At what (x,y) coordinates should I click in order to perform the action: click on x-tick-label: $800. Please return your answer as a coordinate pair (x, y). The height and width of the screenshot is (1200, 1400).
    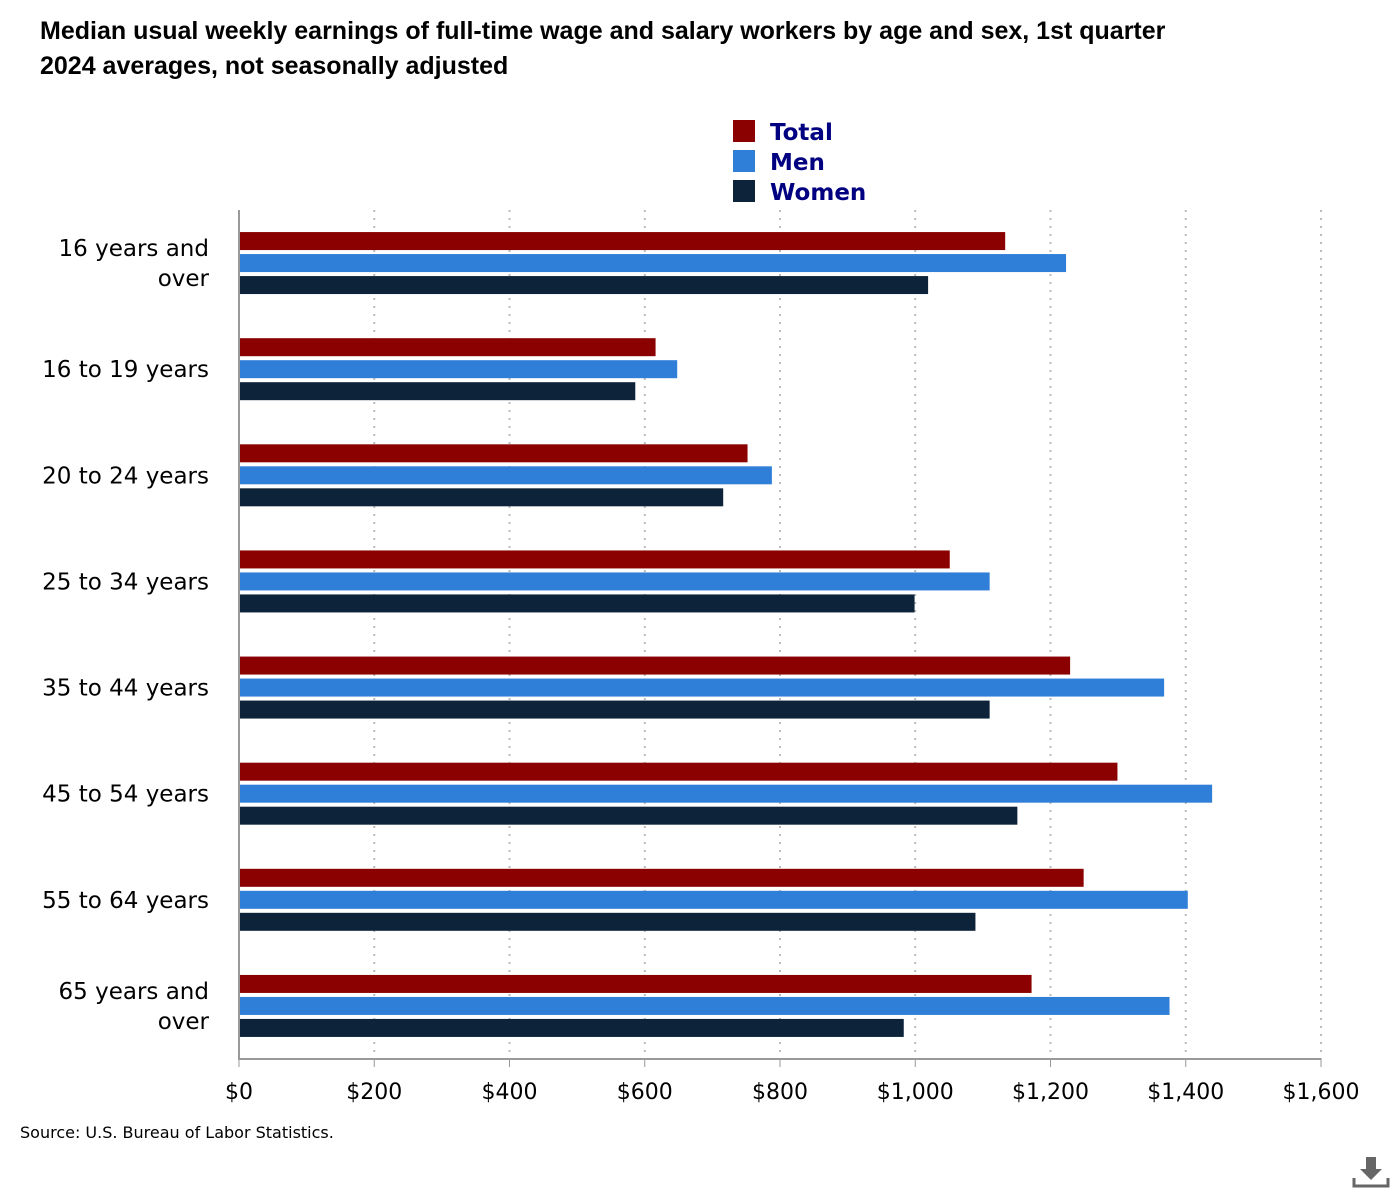
    Looking at the image, I should click on (780, 1092).